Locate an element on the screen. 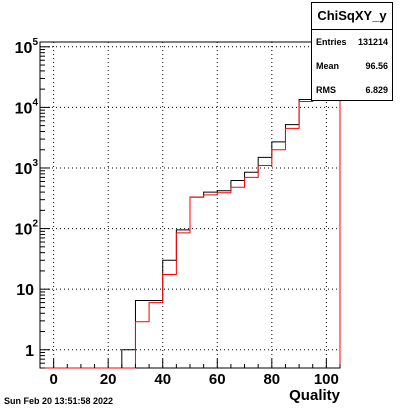 The width and height of the screenshot is (400, 409). y-tick-label: 10⁴ is located at coordinates (27, 107).